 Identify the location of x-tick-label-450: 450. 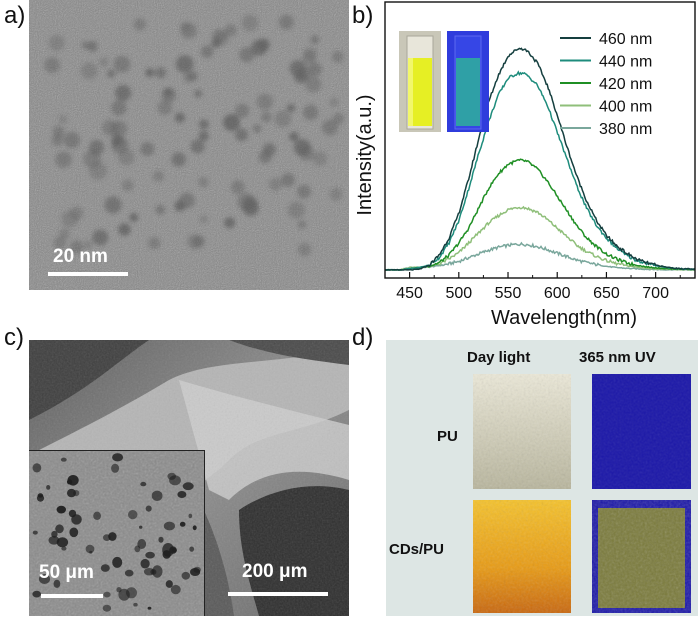
(409, 293).